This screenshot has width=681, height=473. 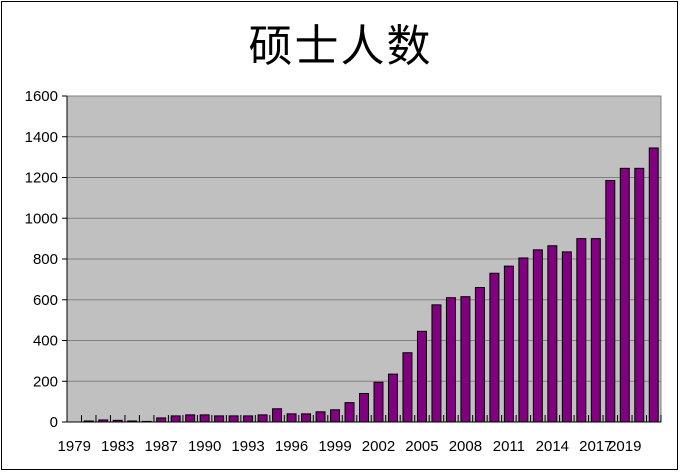 I want to click on bar-1992, so click(x=262, y=418).